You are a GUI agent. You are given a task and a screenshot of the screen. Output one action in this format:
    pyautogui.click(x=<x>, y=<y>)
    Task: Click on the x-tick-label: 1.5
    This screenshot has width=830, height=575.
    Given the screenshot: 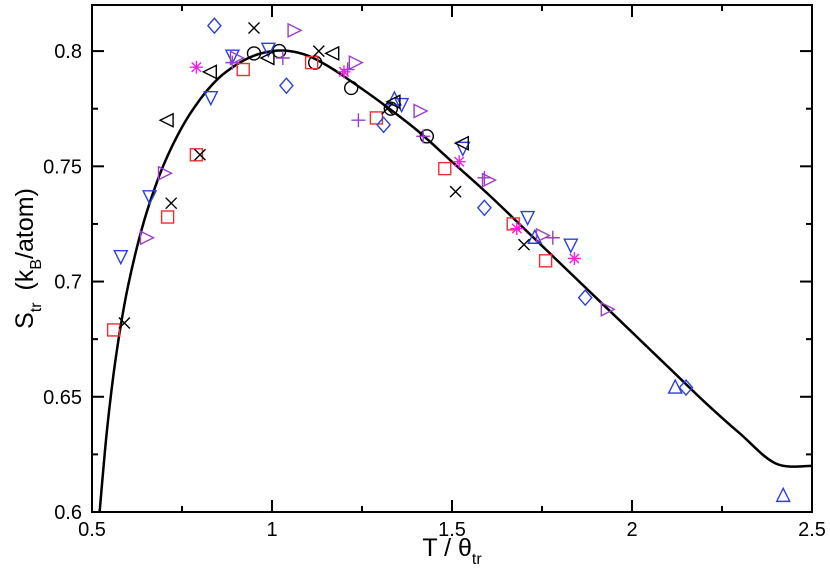 What is the action you would take?
    pyautogui.click(x=452, y=530)
    